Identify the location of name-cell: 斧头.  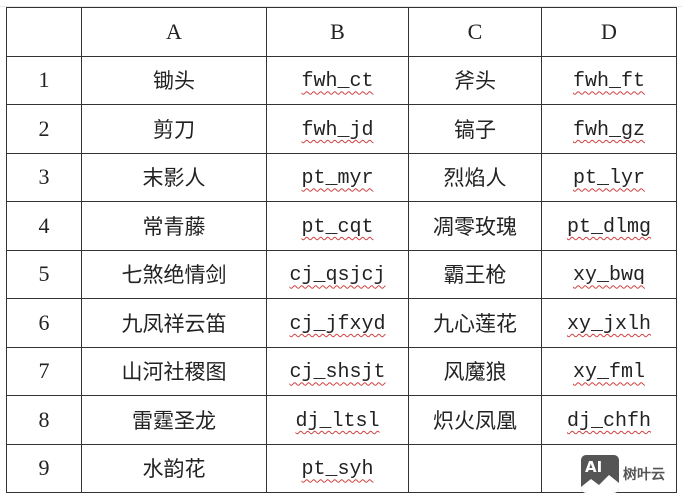
(475, 80).